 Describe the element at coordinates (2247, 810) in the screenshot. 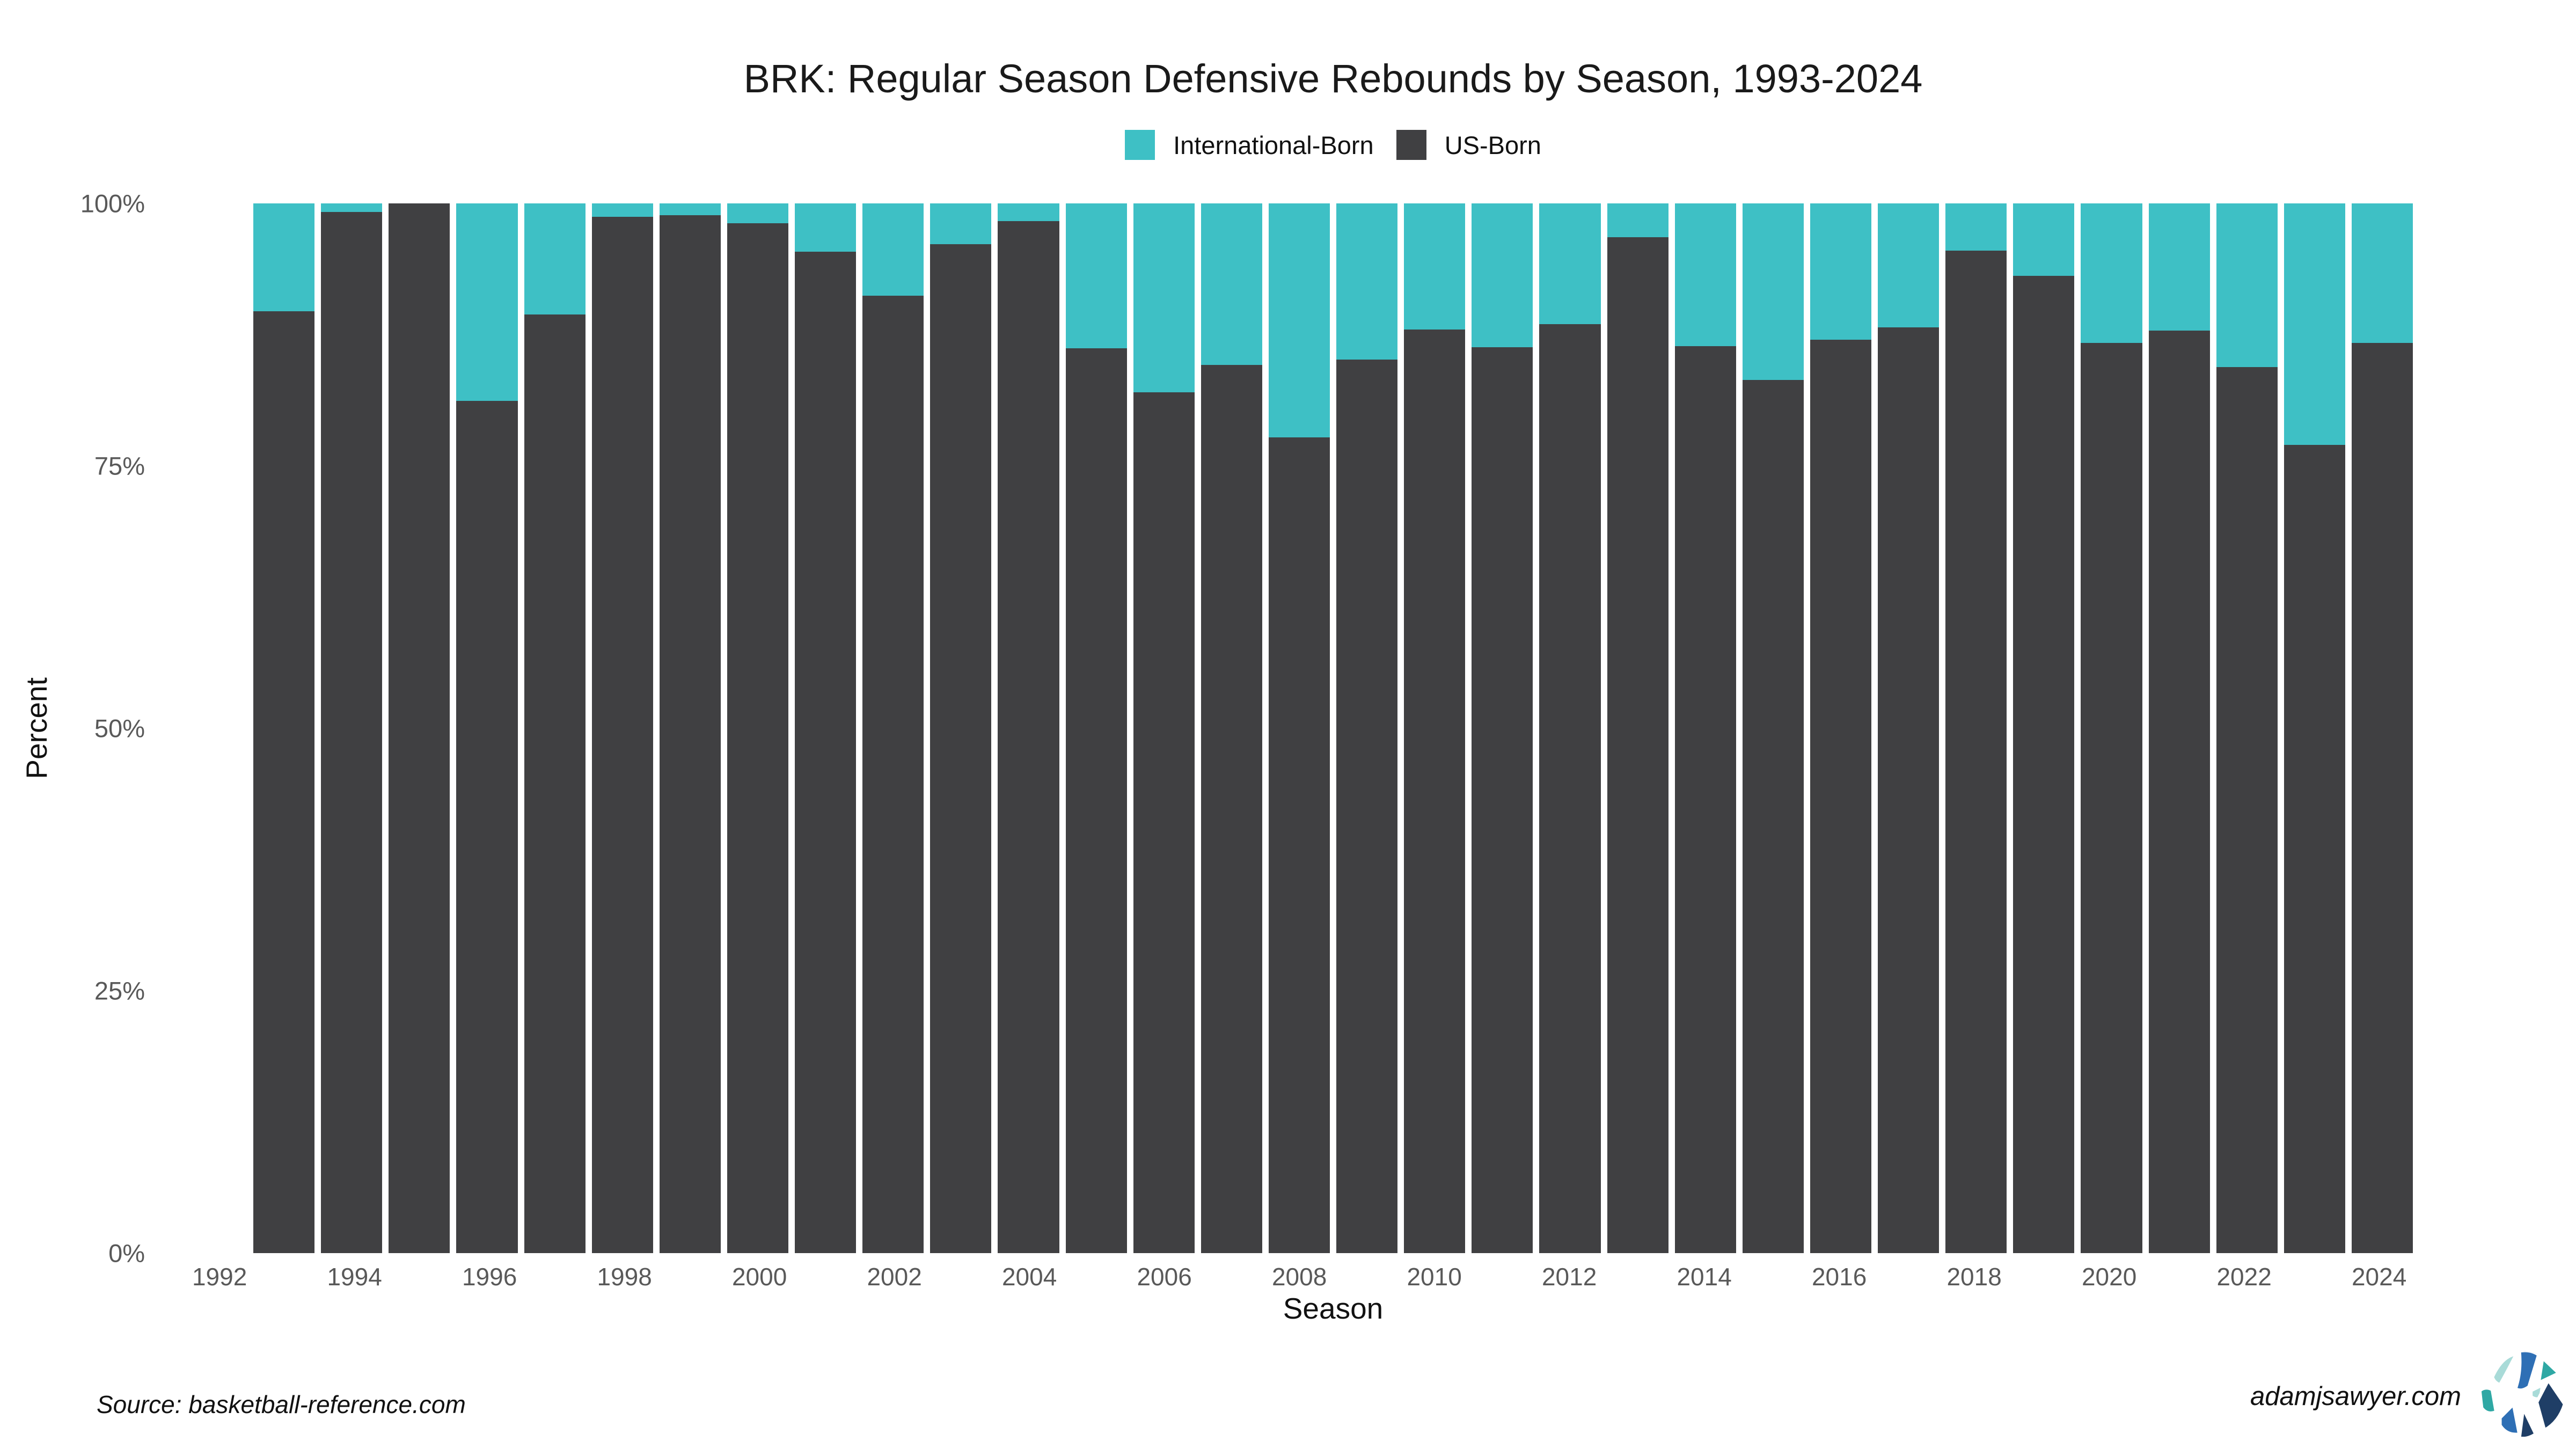

I see `bar-segment-us-2022` at that location.